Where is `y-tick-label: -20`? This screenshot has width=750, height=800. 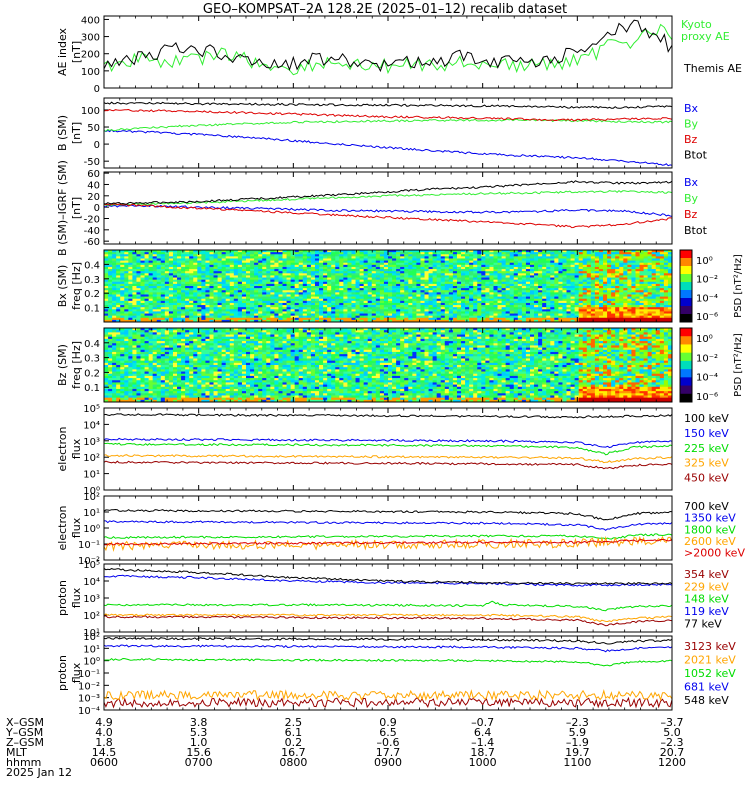
y-tick-label: -20 is located at coordinates (92, 219).